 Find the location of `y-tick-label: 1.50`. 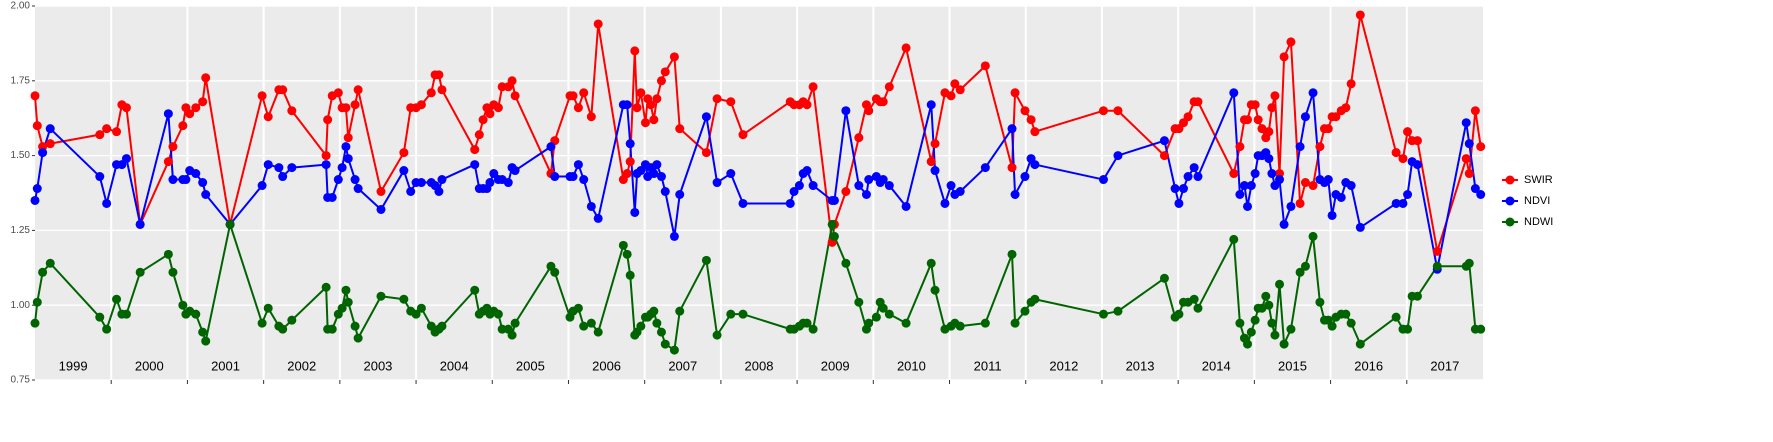

y-tick-label: 1.50 is located at coordinates (21, 155).